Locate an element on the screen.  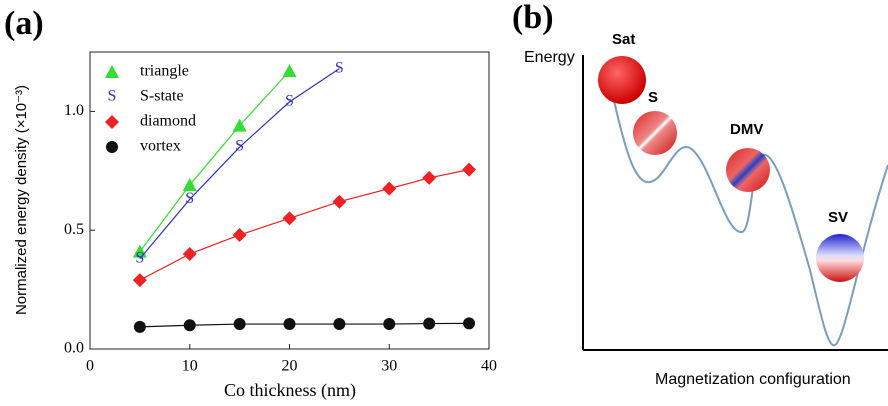
state-label: S is located at coordinates (653, 97).